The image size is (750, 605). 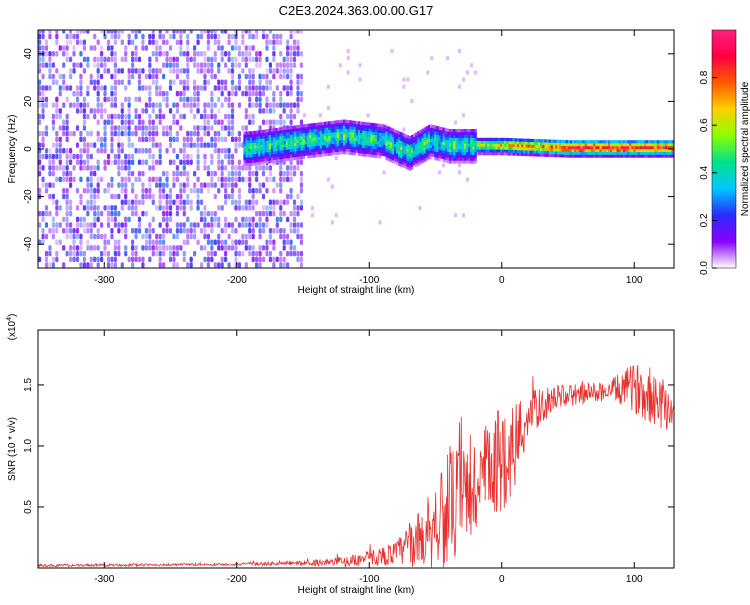 I want to click on colorbar-gradient, so click(x=724, y=149).